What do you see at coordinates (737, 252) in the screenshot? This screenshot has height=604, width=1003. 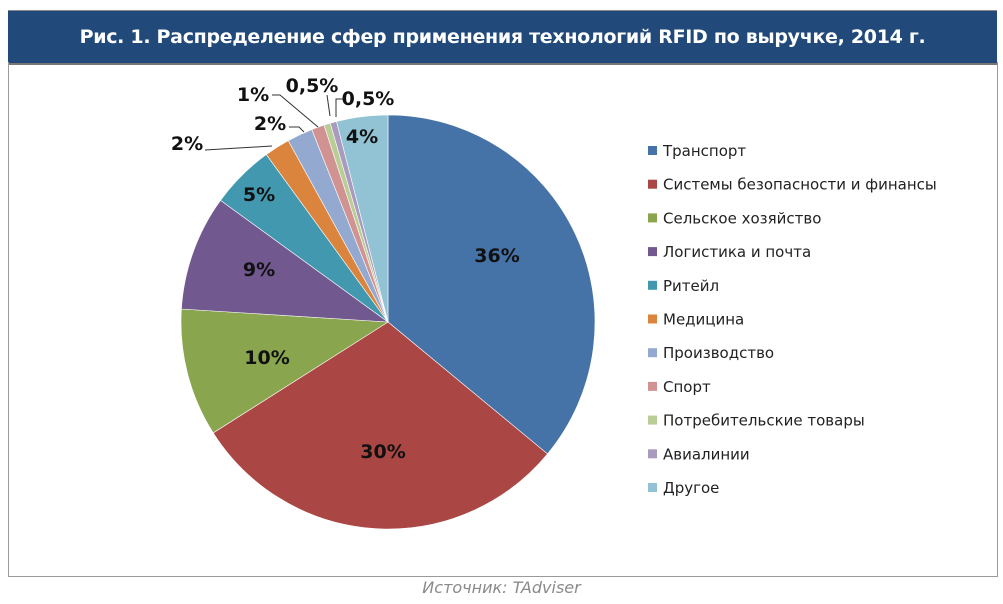 I see `legend-entry: Логистика и почта` at bounding box center [737, 252].